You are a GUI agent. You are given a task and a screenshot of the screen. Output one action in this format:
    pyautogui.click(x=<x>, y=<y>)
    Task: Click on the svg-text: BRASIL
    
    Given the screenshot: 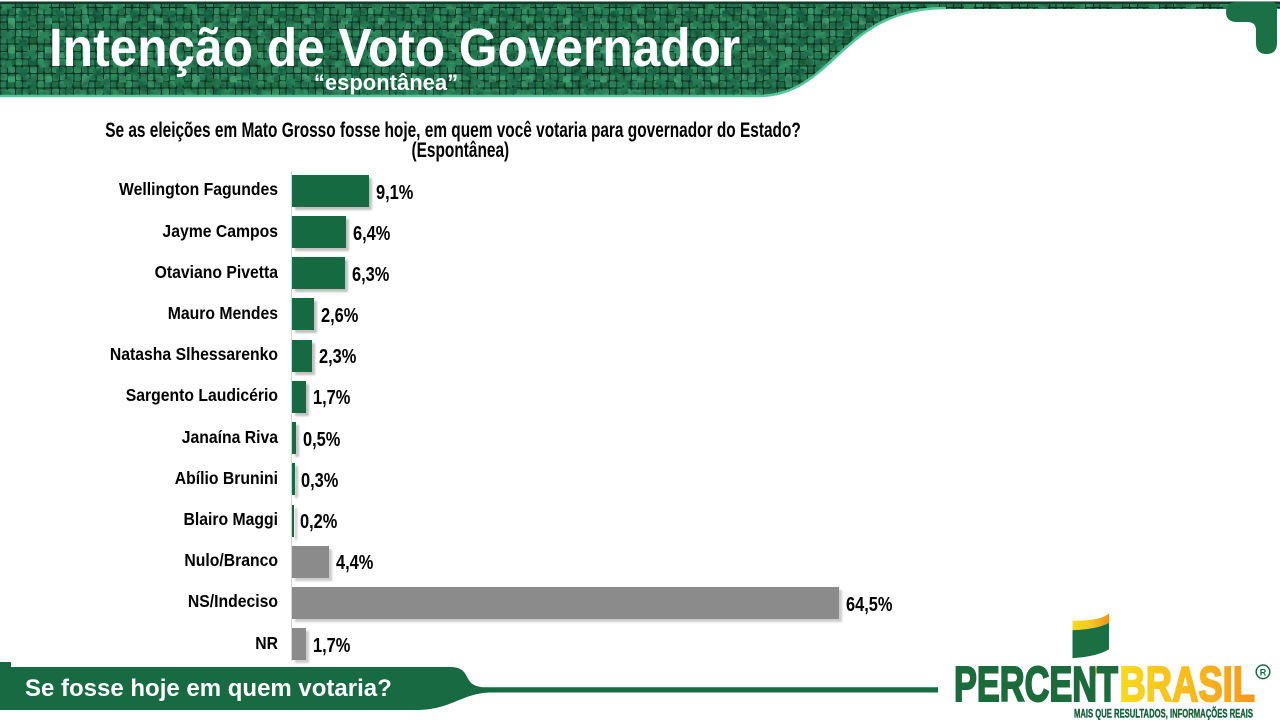 What is the action you would take?
    pyautogui.click(x=1188, y=685)
    